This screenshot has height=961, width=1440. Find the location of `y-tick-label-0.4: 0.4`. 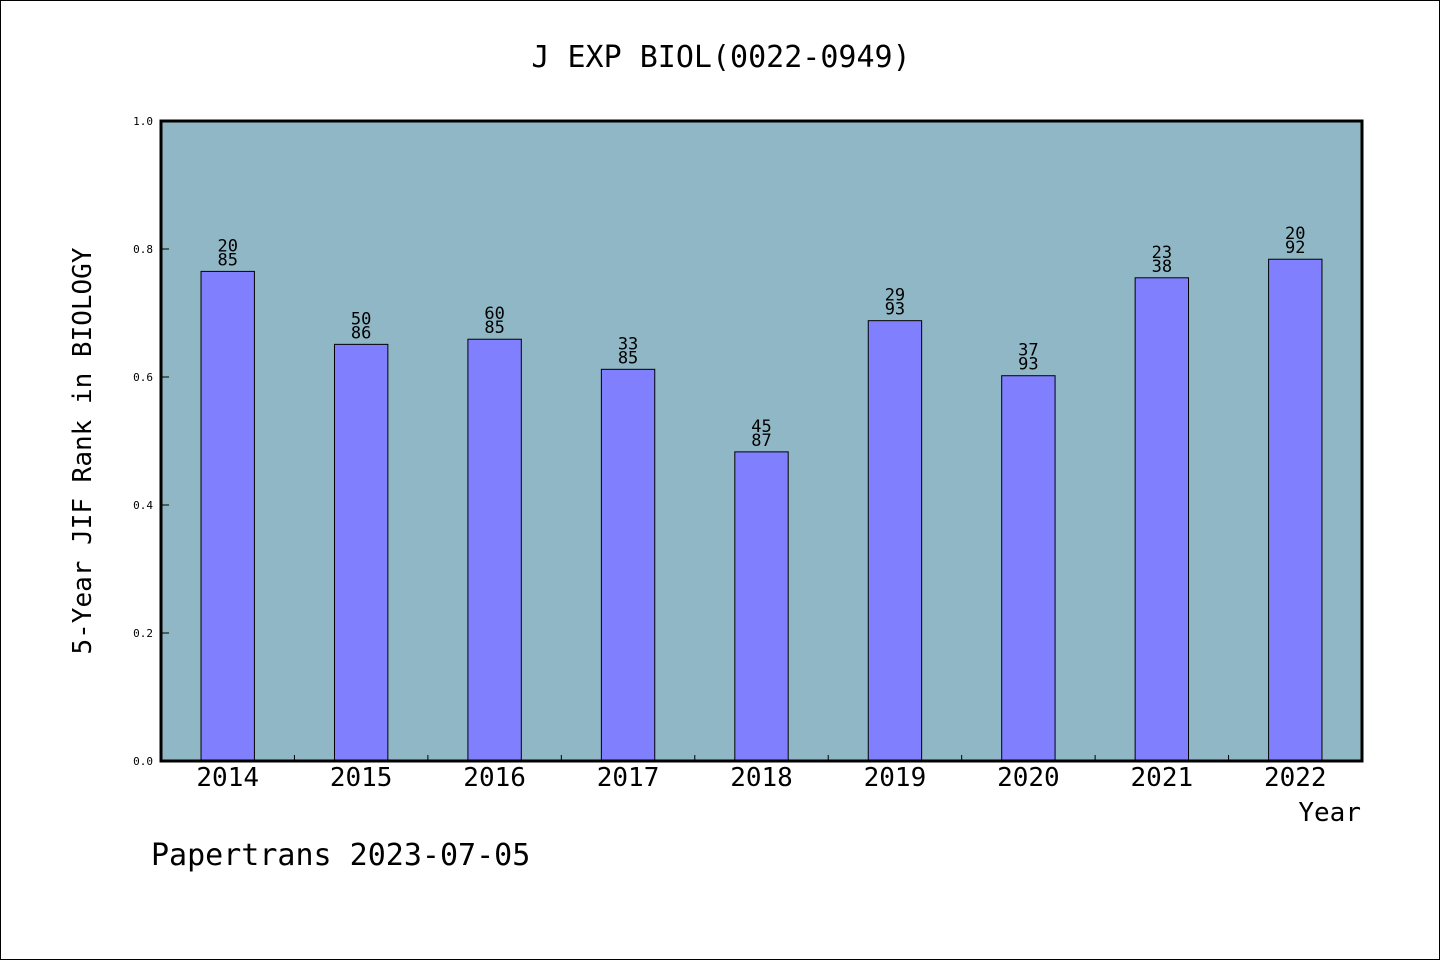

y-tick-label-0.4: 0.4 is located at coordinates (143, 505).